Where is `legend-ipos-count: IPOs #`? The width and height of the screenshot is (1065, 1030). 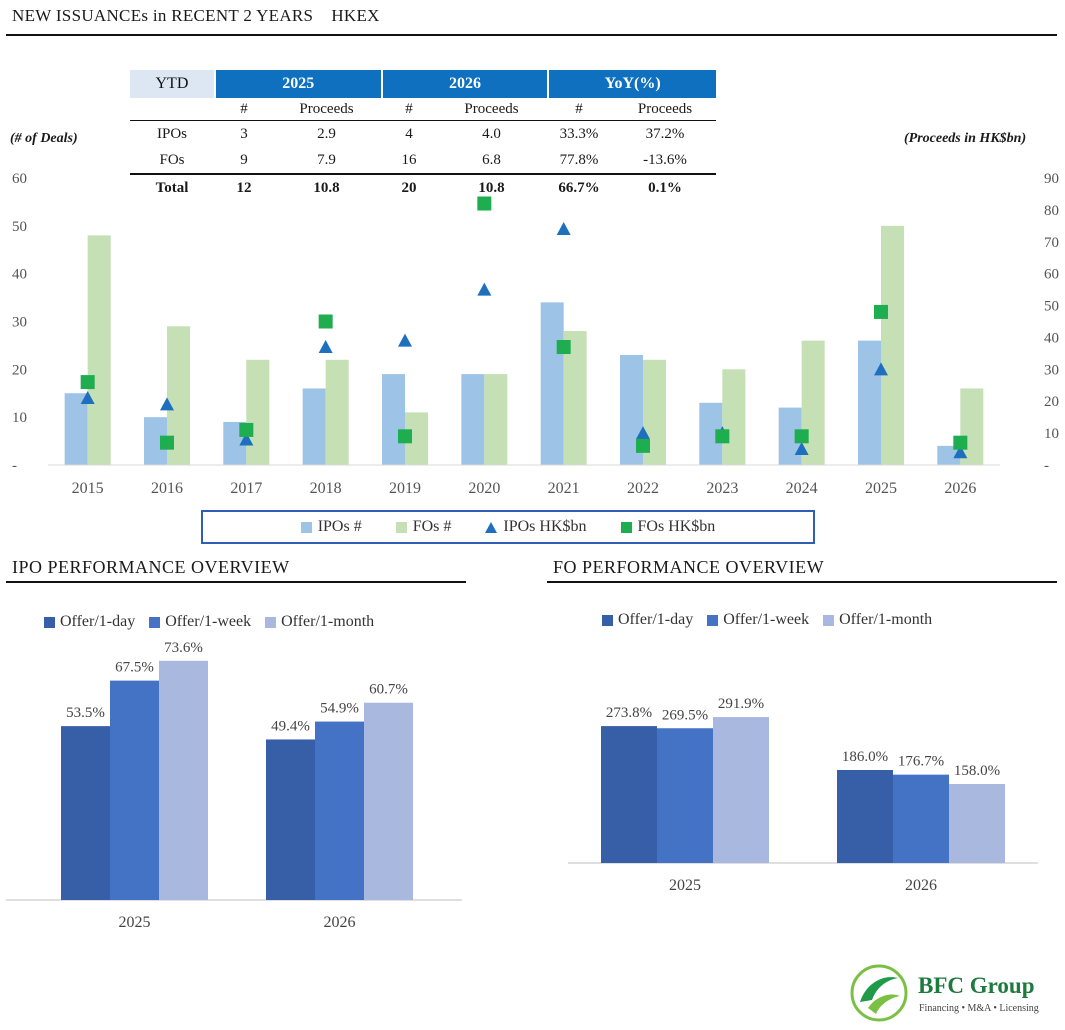 legend-ipos-count: IPOs # is located at coordinates (331, 527).